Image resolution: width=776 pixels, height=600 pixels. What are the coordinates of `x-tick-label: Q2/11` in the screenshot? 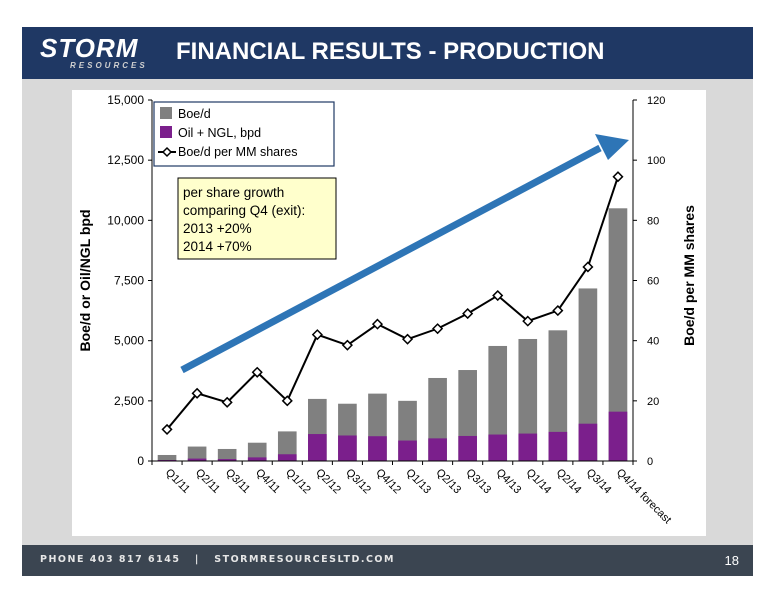 It's located at (207, 481).